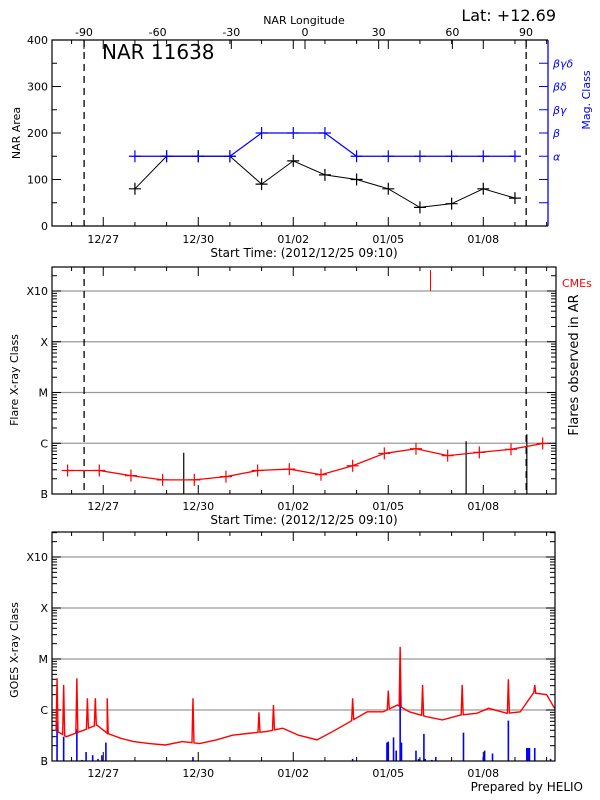 The image size is (600, 800). Describe the element at coordinates (586, 99) in the screenshot. I see `panel1-y2label: Mag. Class` at that location.